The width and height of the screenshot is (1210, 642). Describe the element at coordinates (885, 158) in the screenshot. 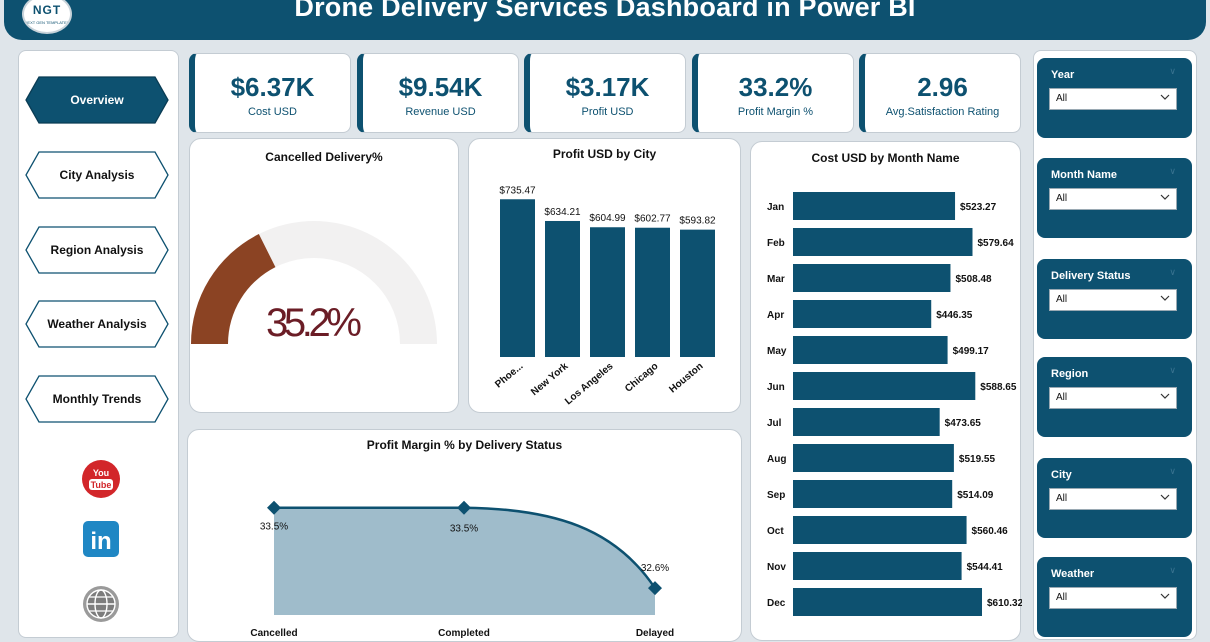

I see `cost-by-month-title: Cost USD by Month Name` at that location.